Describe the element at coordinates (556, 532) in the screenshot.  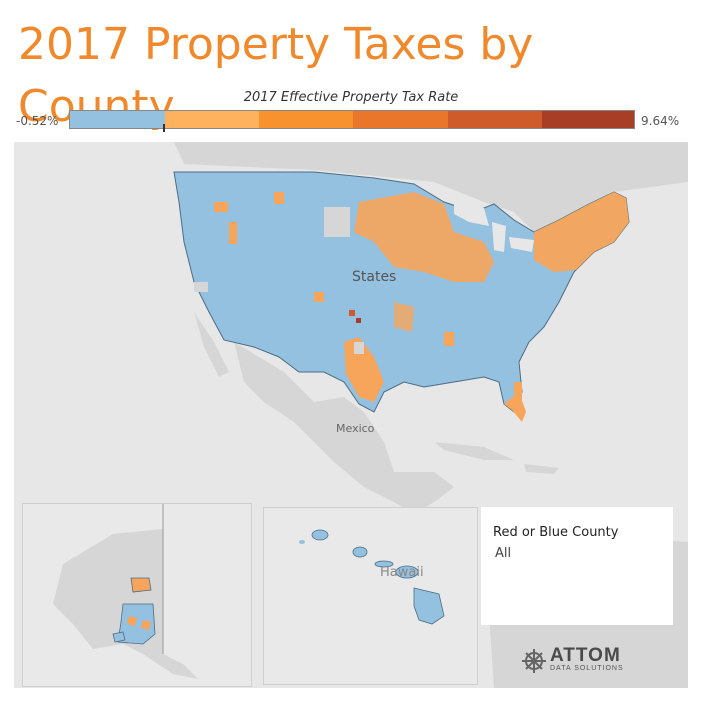
I see `filter-label: Red or Blue County` at that location.